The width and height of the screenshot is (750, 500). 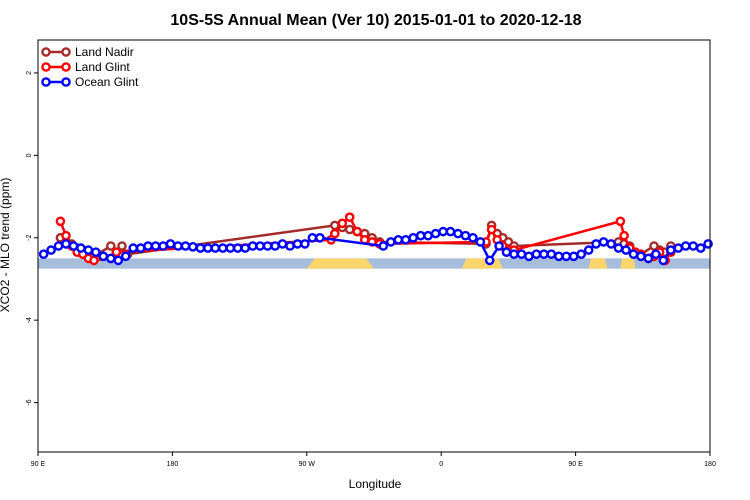 What do you see at coordinates (104, 52) in the screenshot?
I see `legend-label-land-nadir: Land Nadir` at bounding box center [104, 52].